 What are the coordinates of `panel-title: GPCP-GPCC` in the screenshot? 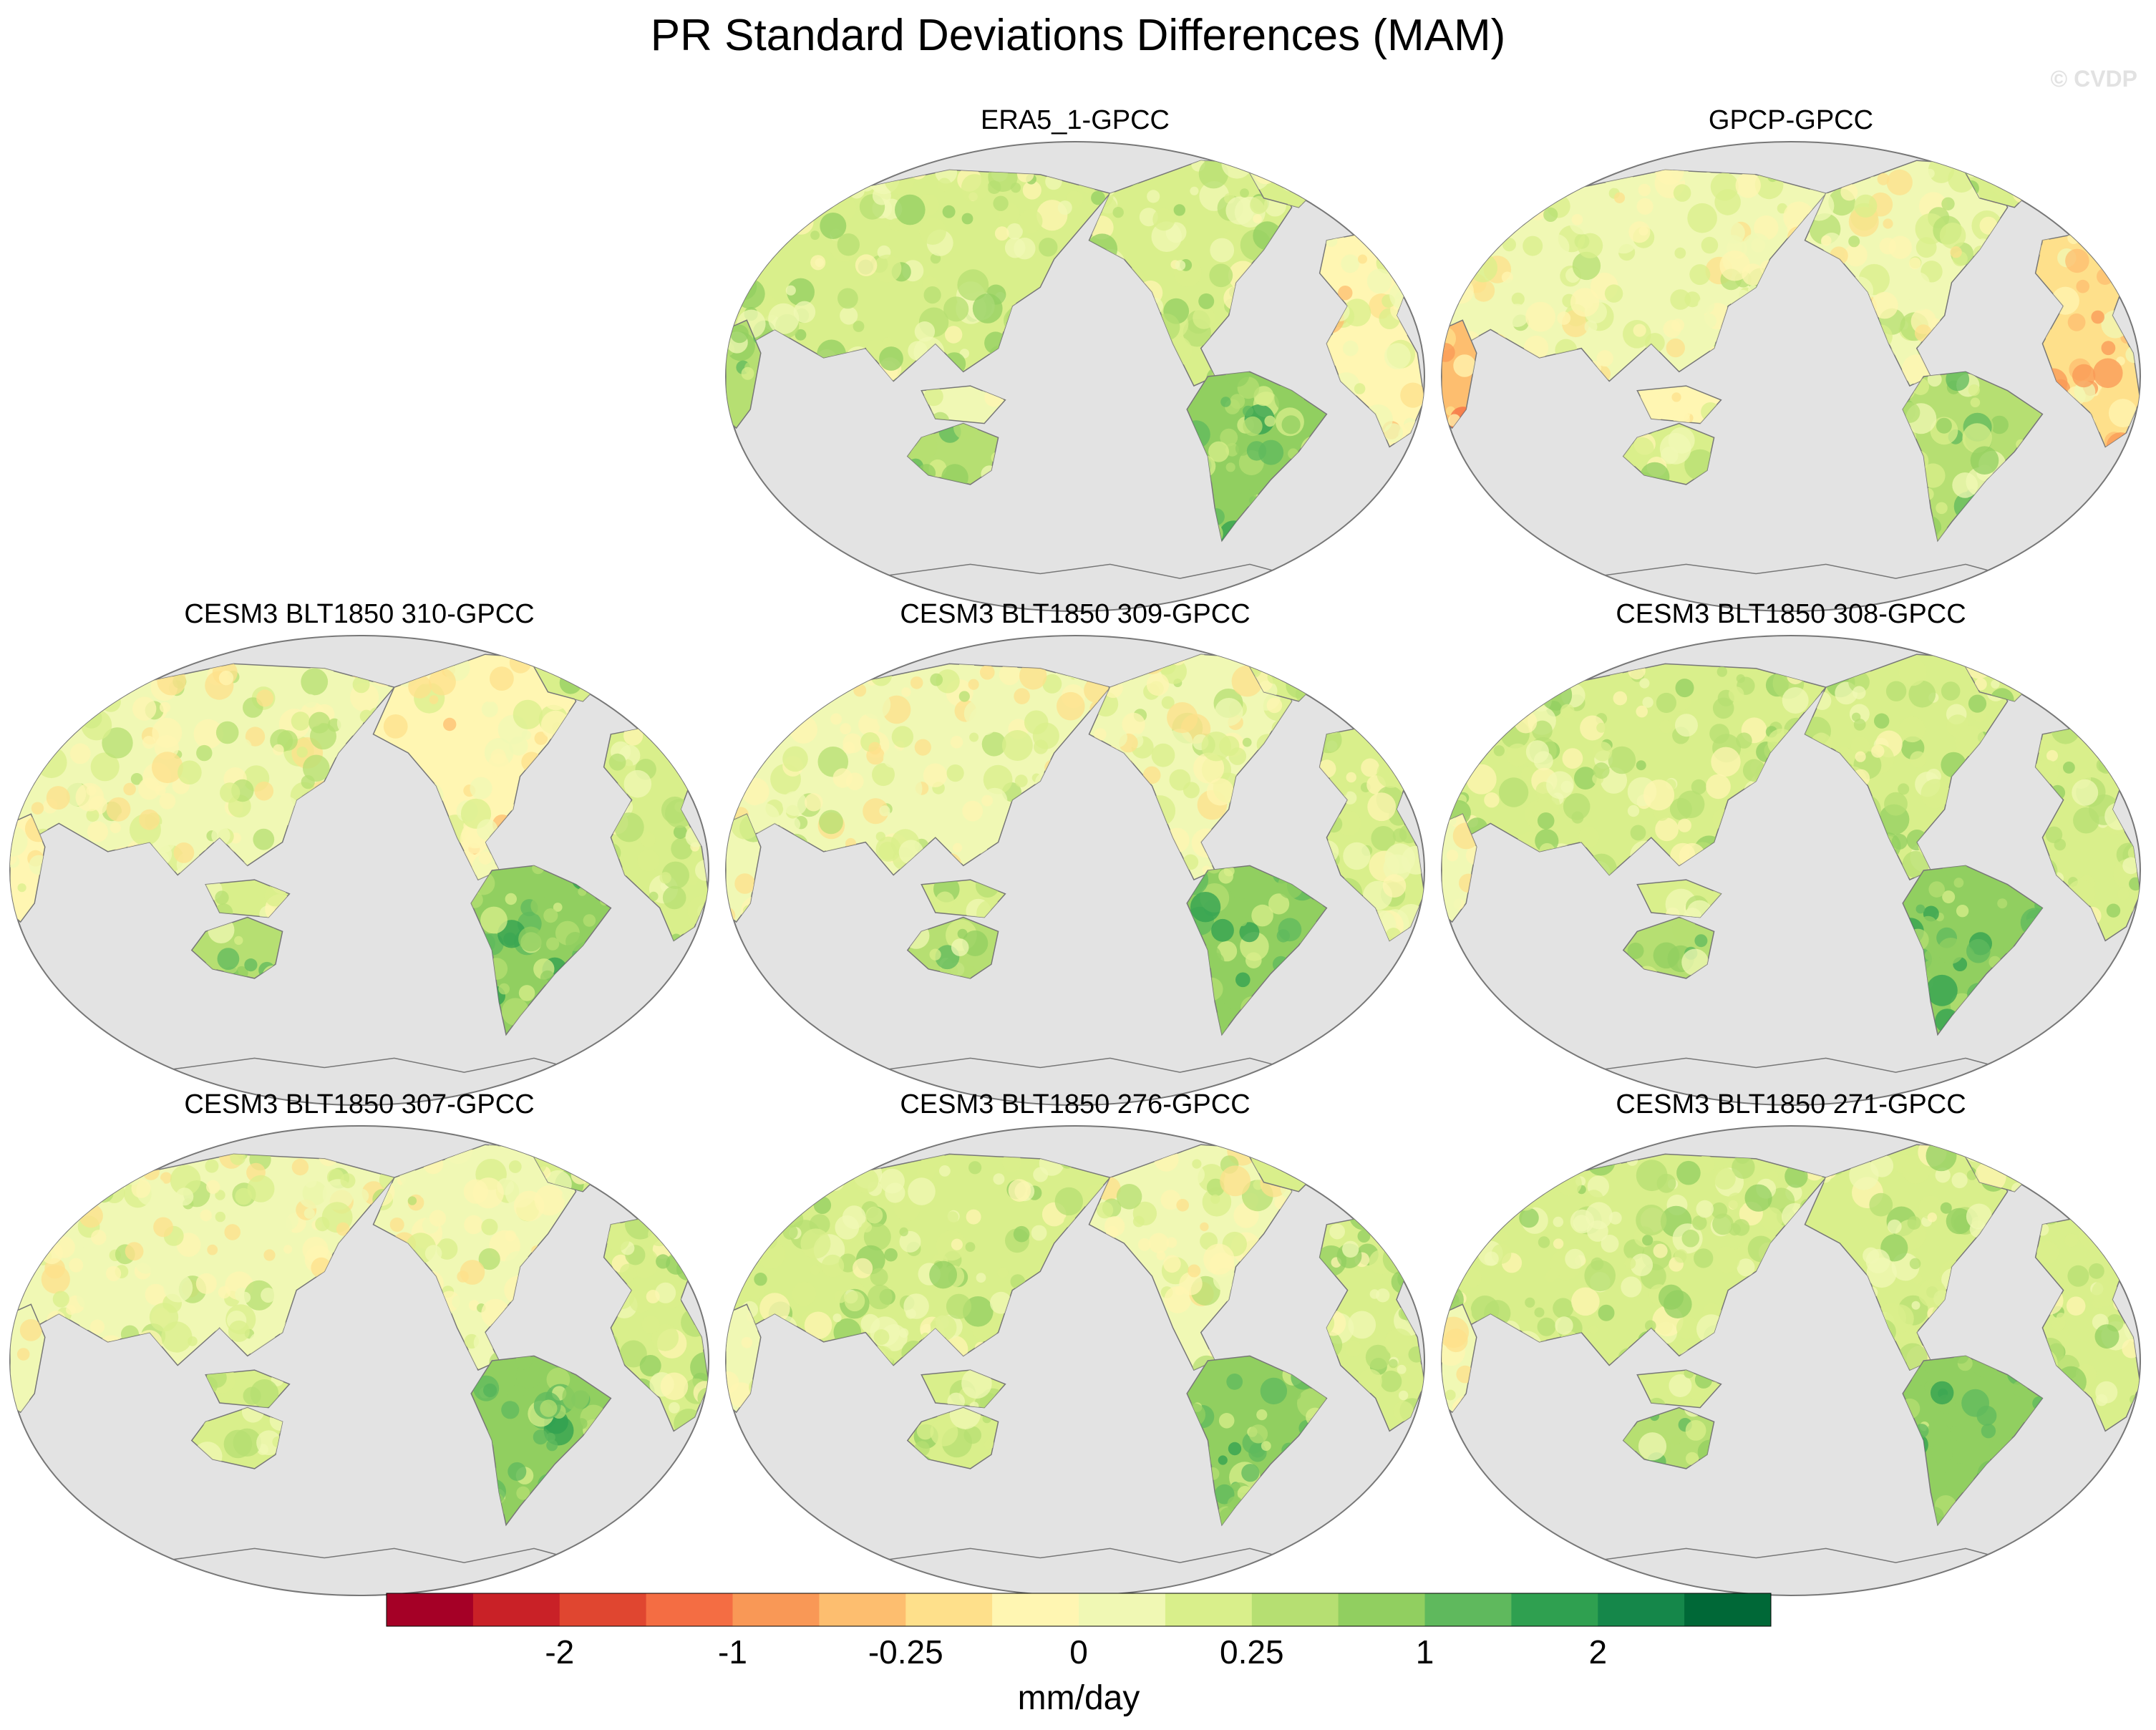 It's located at (1791, 120).